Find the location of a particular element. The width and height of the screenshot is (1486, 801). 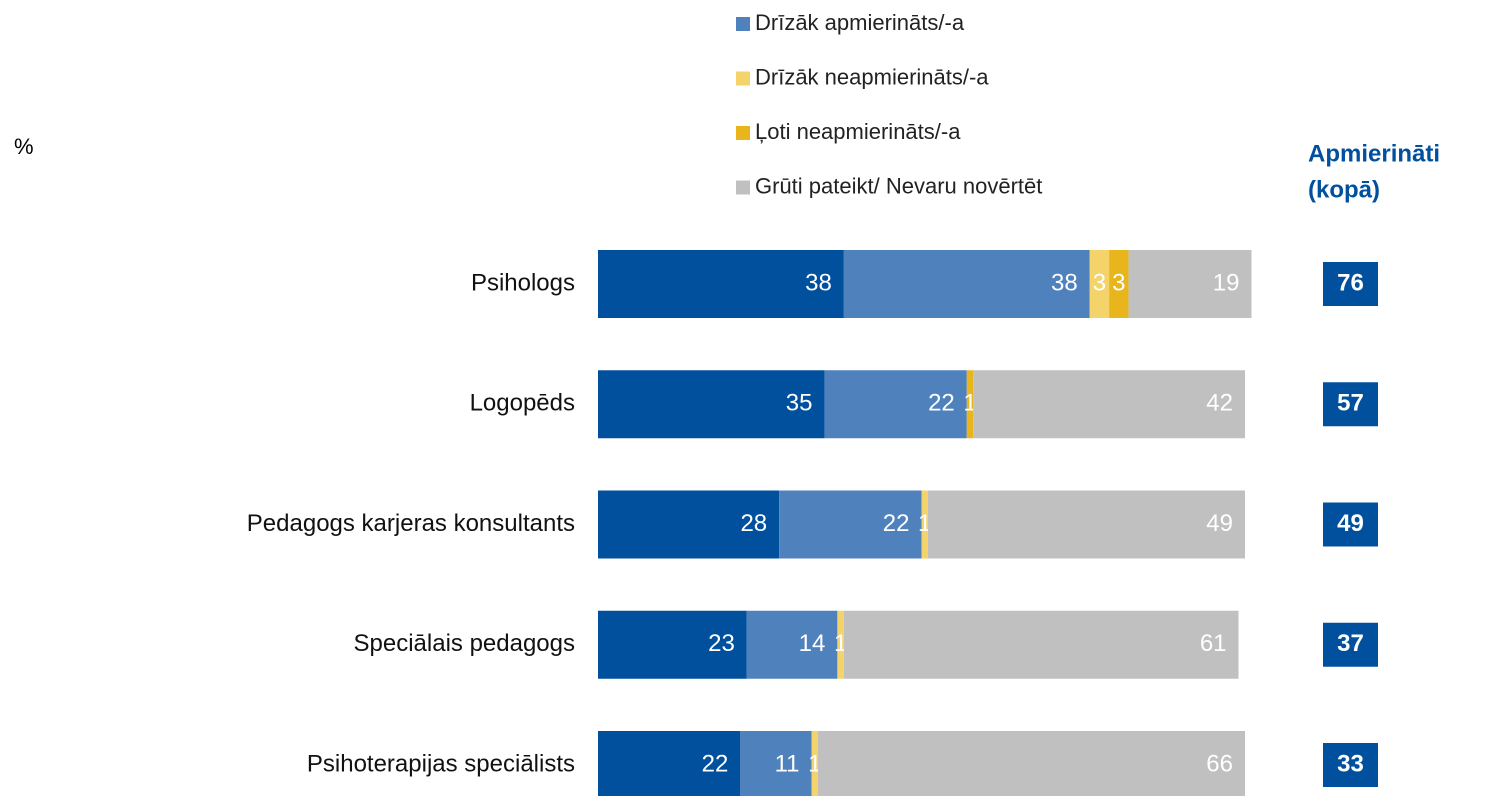

total-label: 33 is located at coordinates (1350, 763).